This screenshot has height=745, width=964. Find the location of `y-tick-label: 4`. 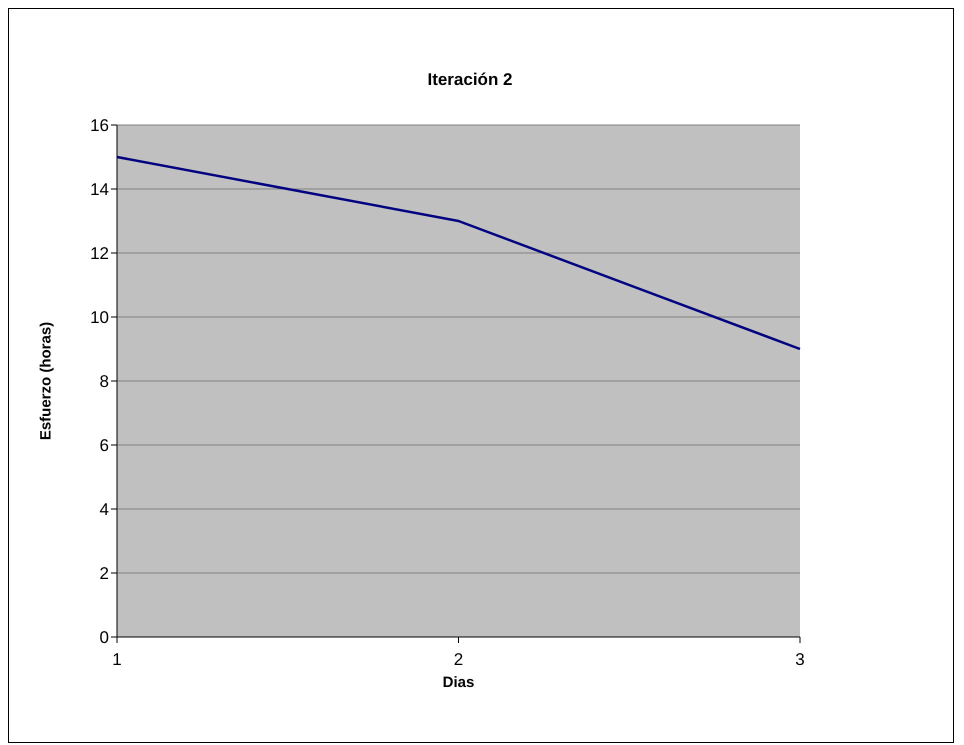

y-tick-label: 4 is located at coordinates (104, 510).